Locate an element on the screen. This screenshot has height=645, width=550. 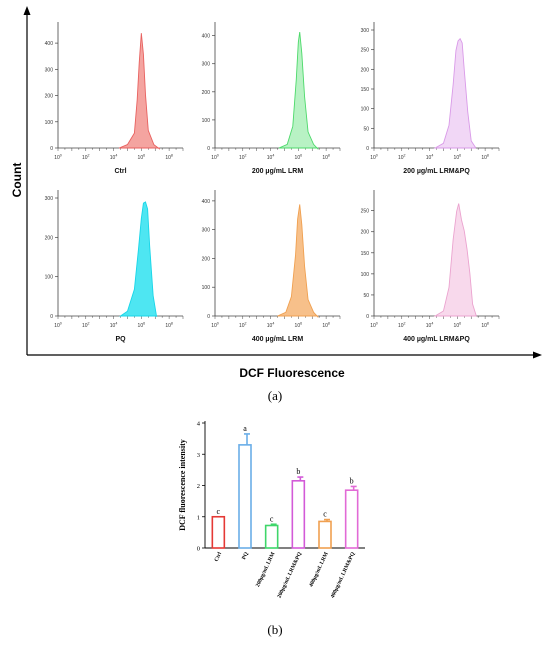
histogram-label: 200 µg/mL LRM is located at coordinates (278, 171).